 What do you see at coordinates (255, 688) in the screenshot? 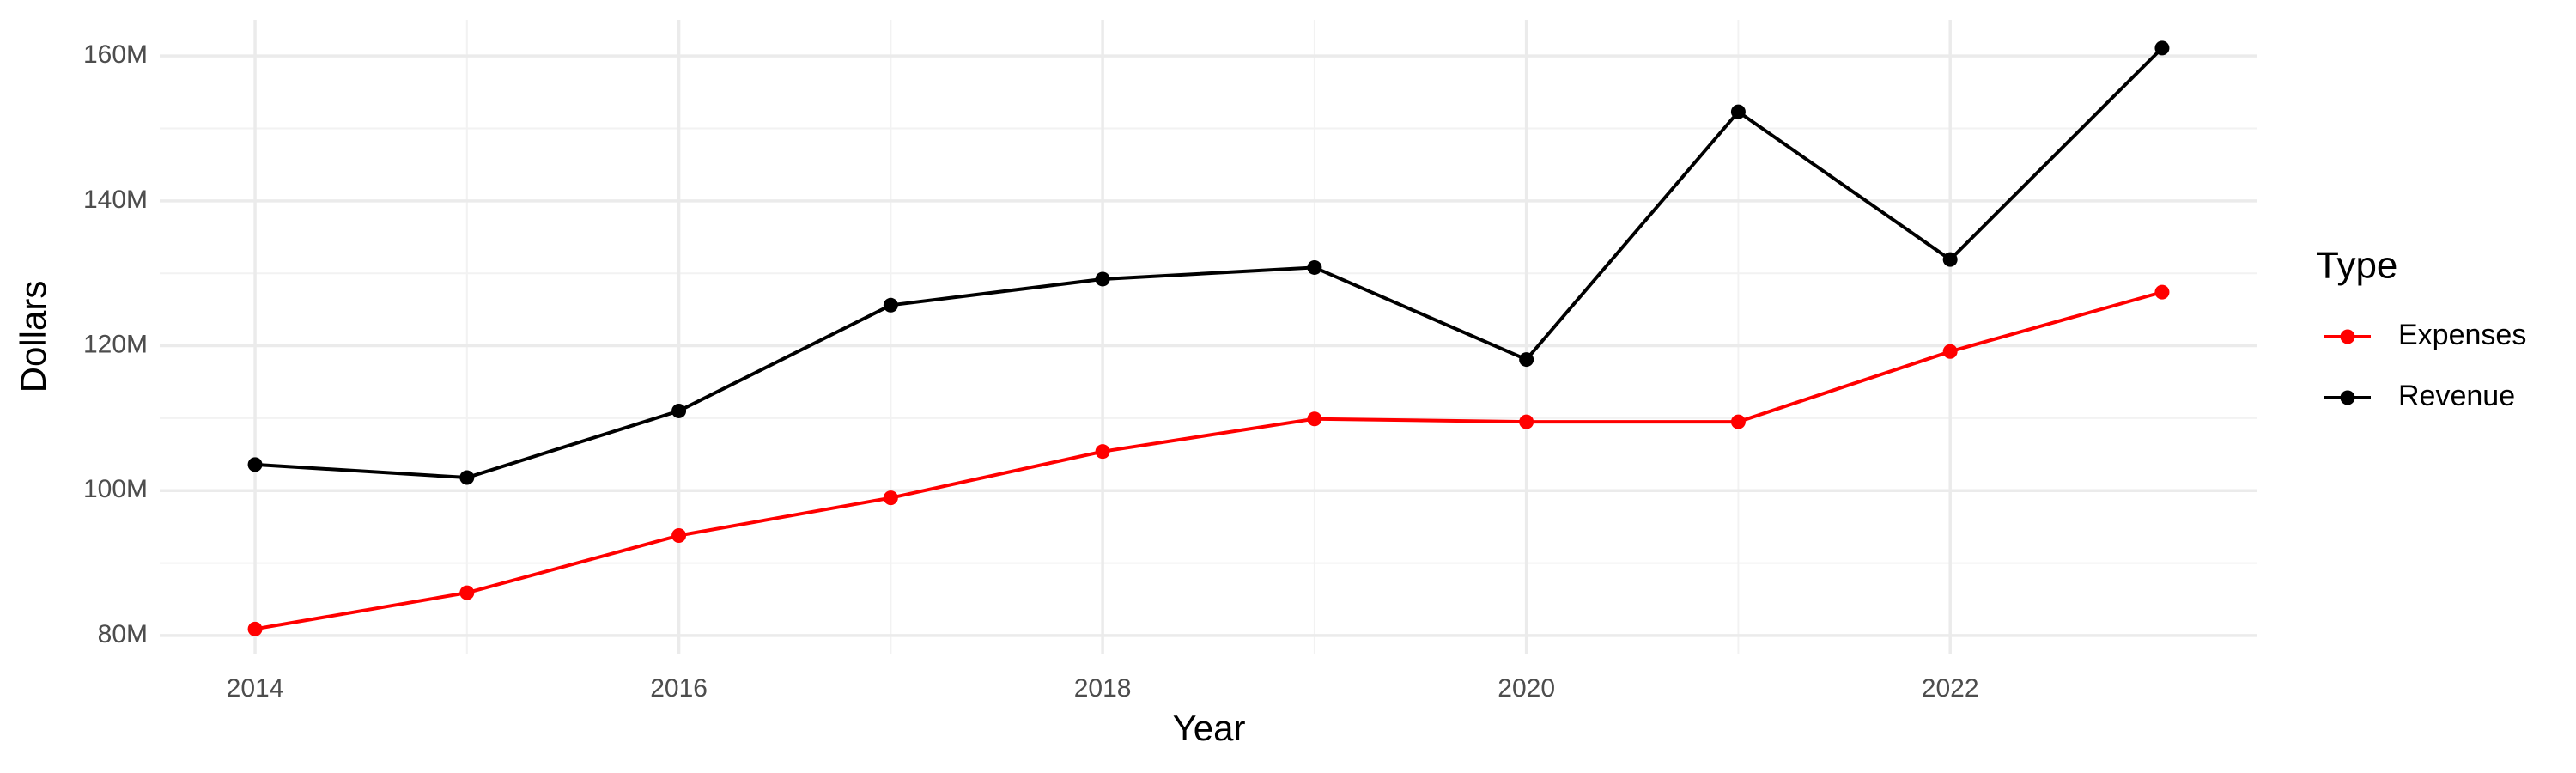
I see `x-tick-label: 2014` at bounding box center [255, 688].